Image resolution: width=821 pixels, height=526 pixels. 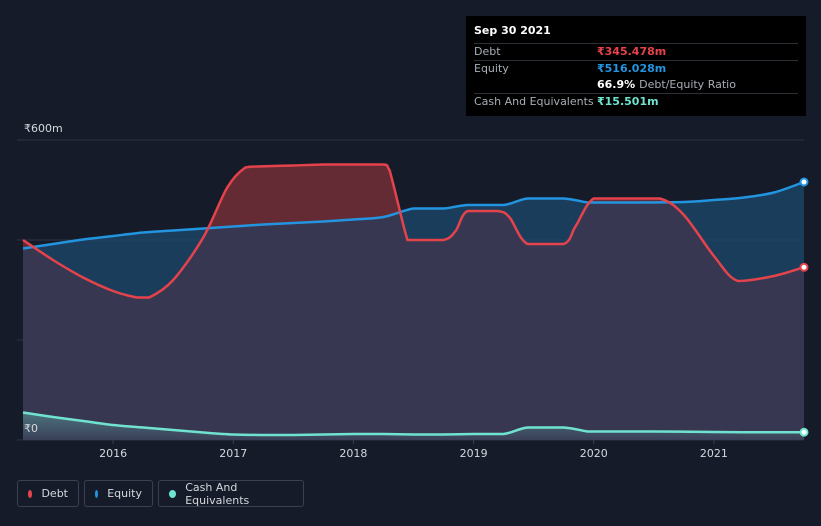 What do you see at coordinates (43, 128) in the screenshot?
I see `y-axis-label-max: ₹600m` at bounding box center [43, 128].